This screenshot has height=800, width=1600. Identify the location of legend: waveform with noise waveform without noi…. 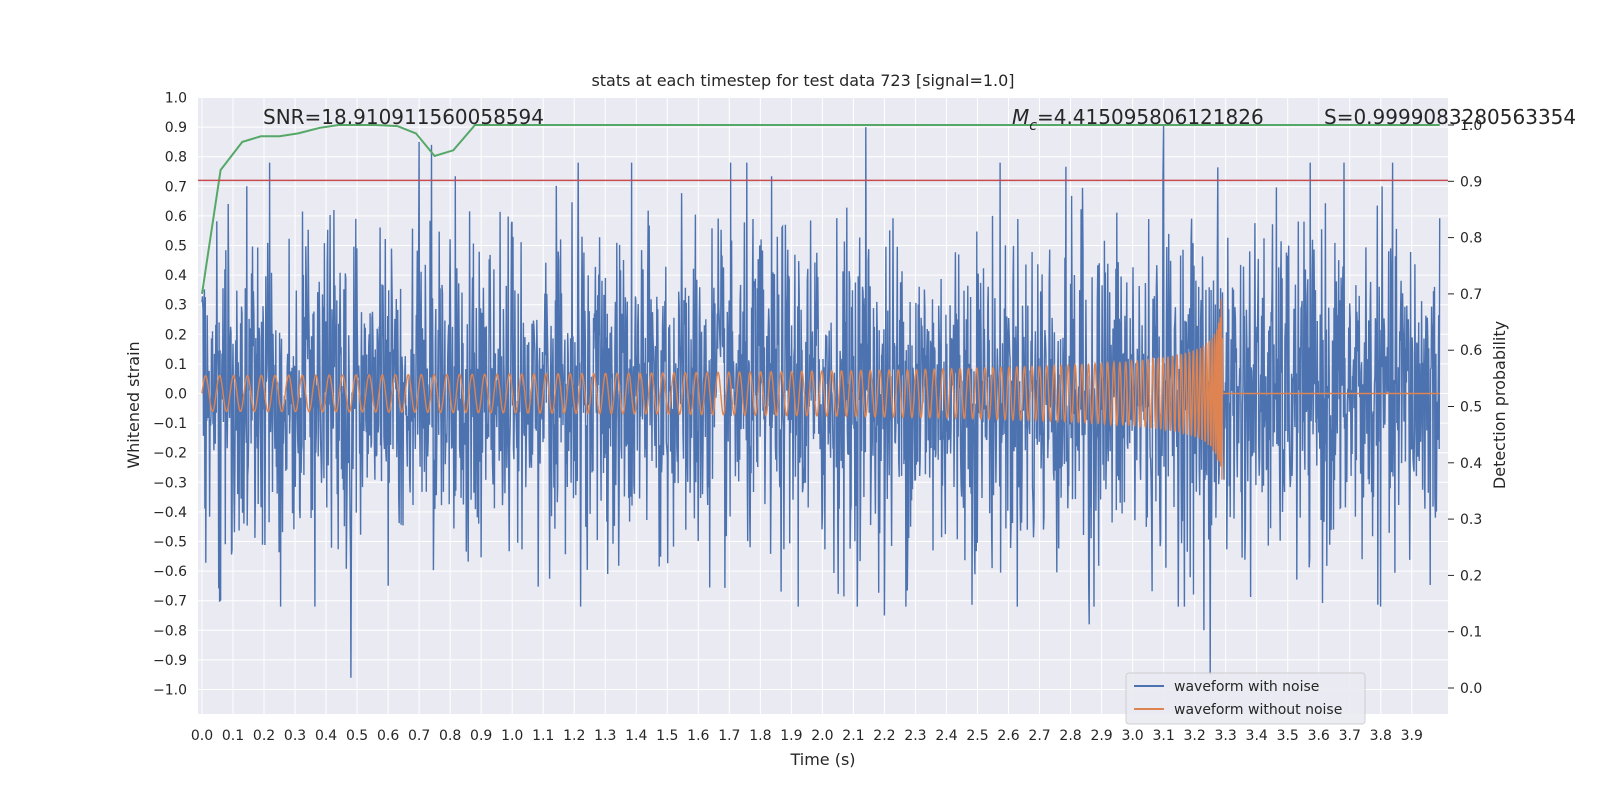
(1245, 698).